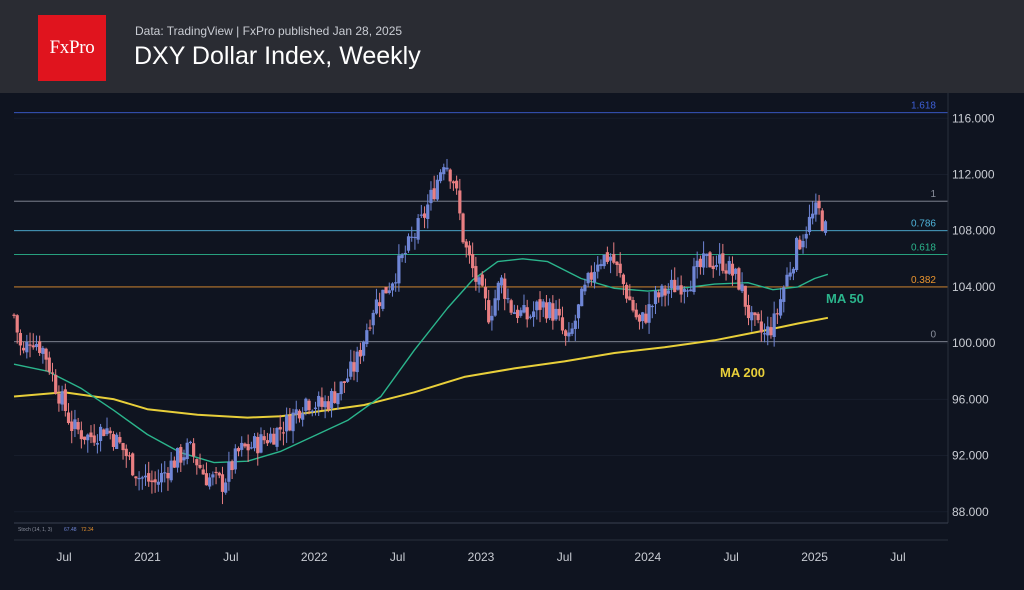 This screenshot has height=590, width=1024. What do you see at coordinates (814, 557) in the screenshot?
I see `time-tick-label: 2025` at bounding box center [814, 557].